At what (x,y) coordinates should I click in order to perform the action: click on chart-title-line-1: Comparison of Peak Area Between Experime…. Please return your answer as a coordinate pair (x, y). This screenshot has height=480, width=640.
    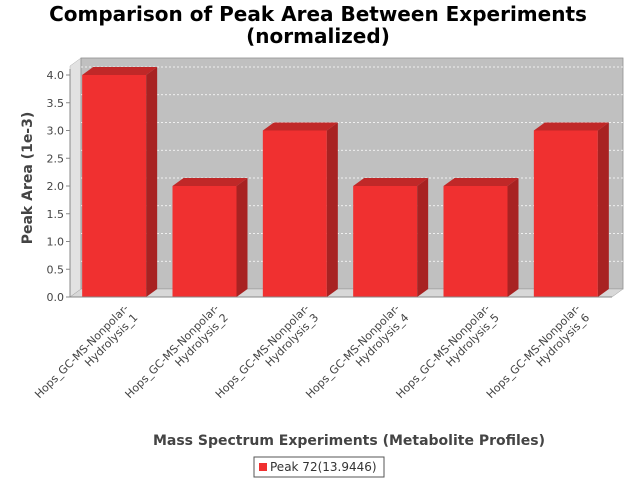
    Looking at the image, I should click on (318, 14).